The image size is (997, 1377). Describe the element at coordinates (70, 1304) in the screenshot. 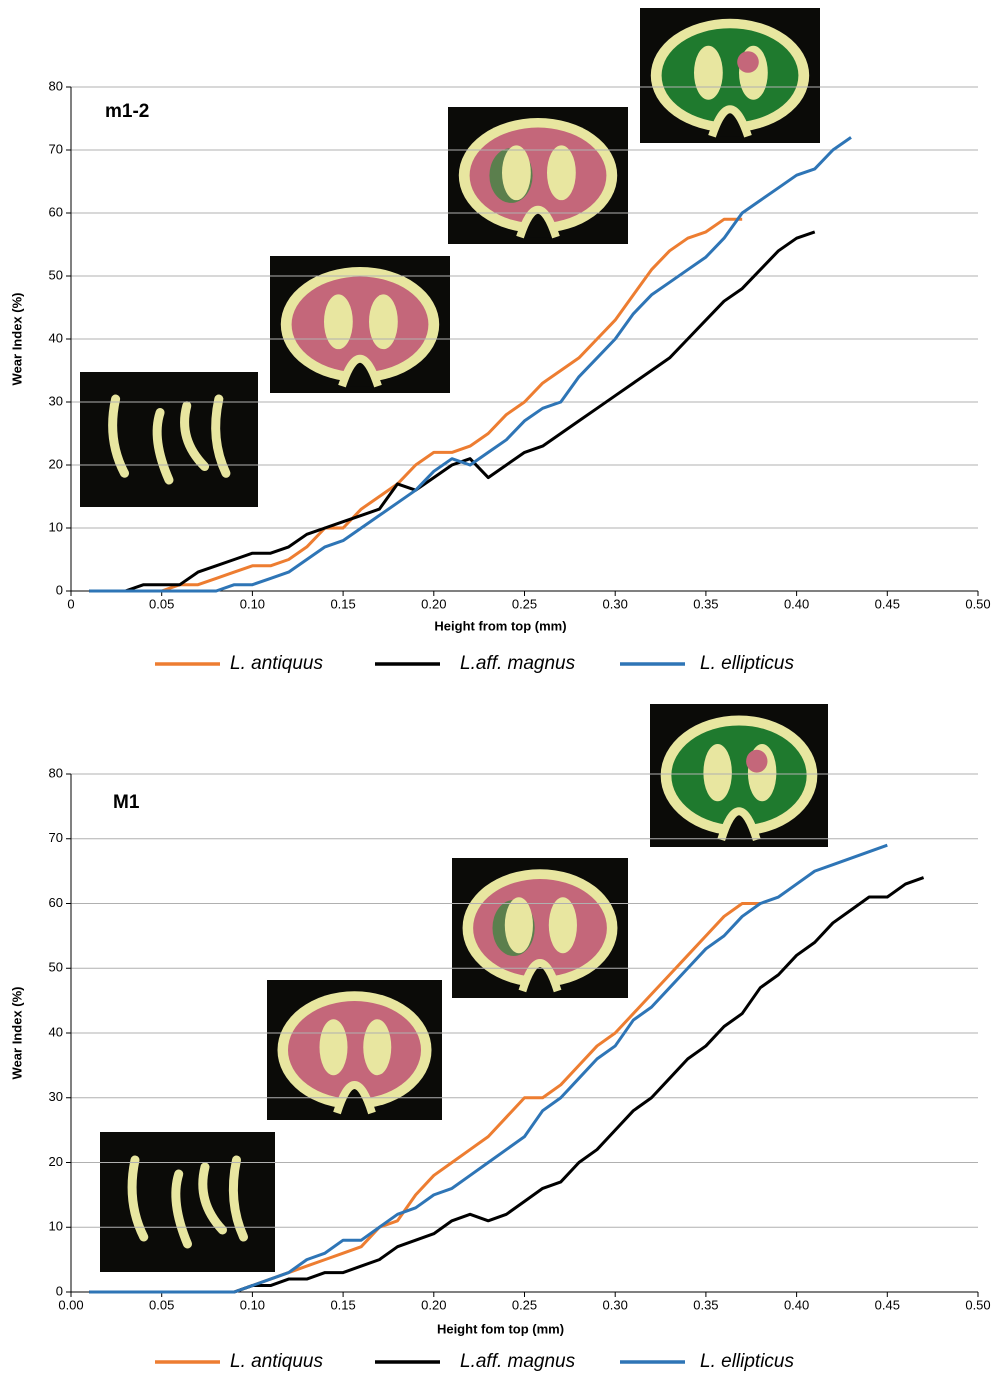

I see `x-tick-label: 0.00` at that location.